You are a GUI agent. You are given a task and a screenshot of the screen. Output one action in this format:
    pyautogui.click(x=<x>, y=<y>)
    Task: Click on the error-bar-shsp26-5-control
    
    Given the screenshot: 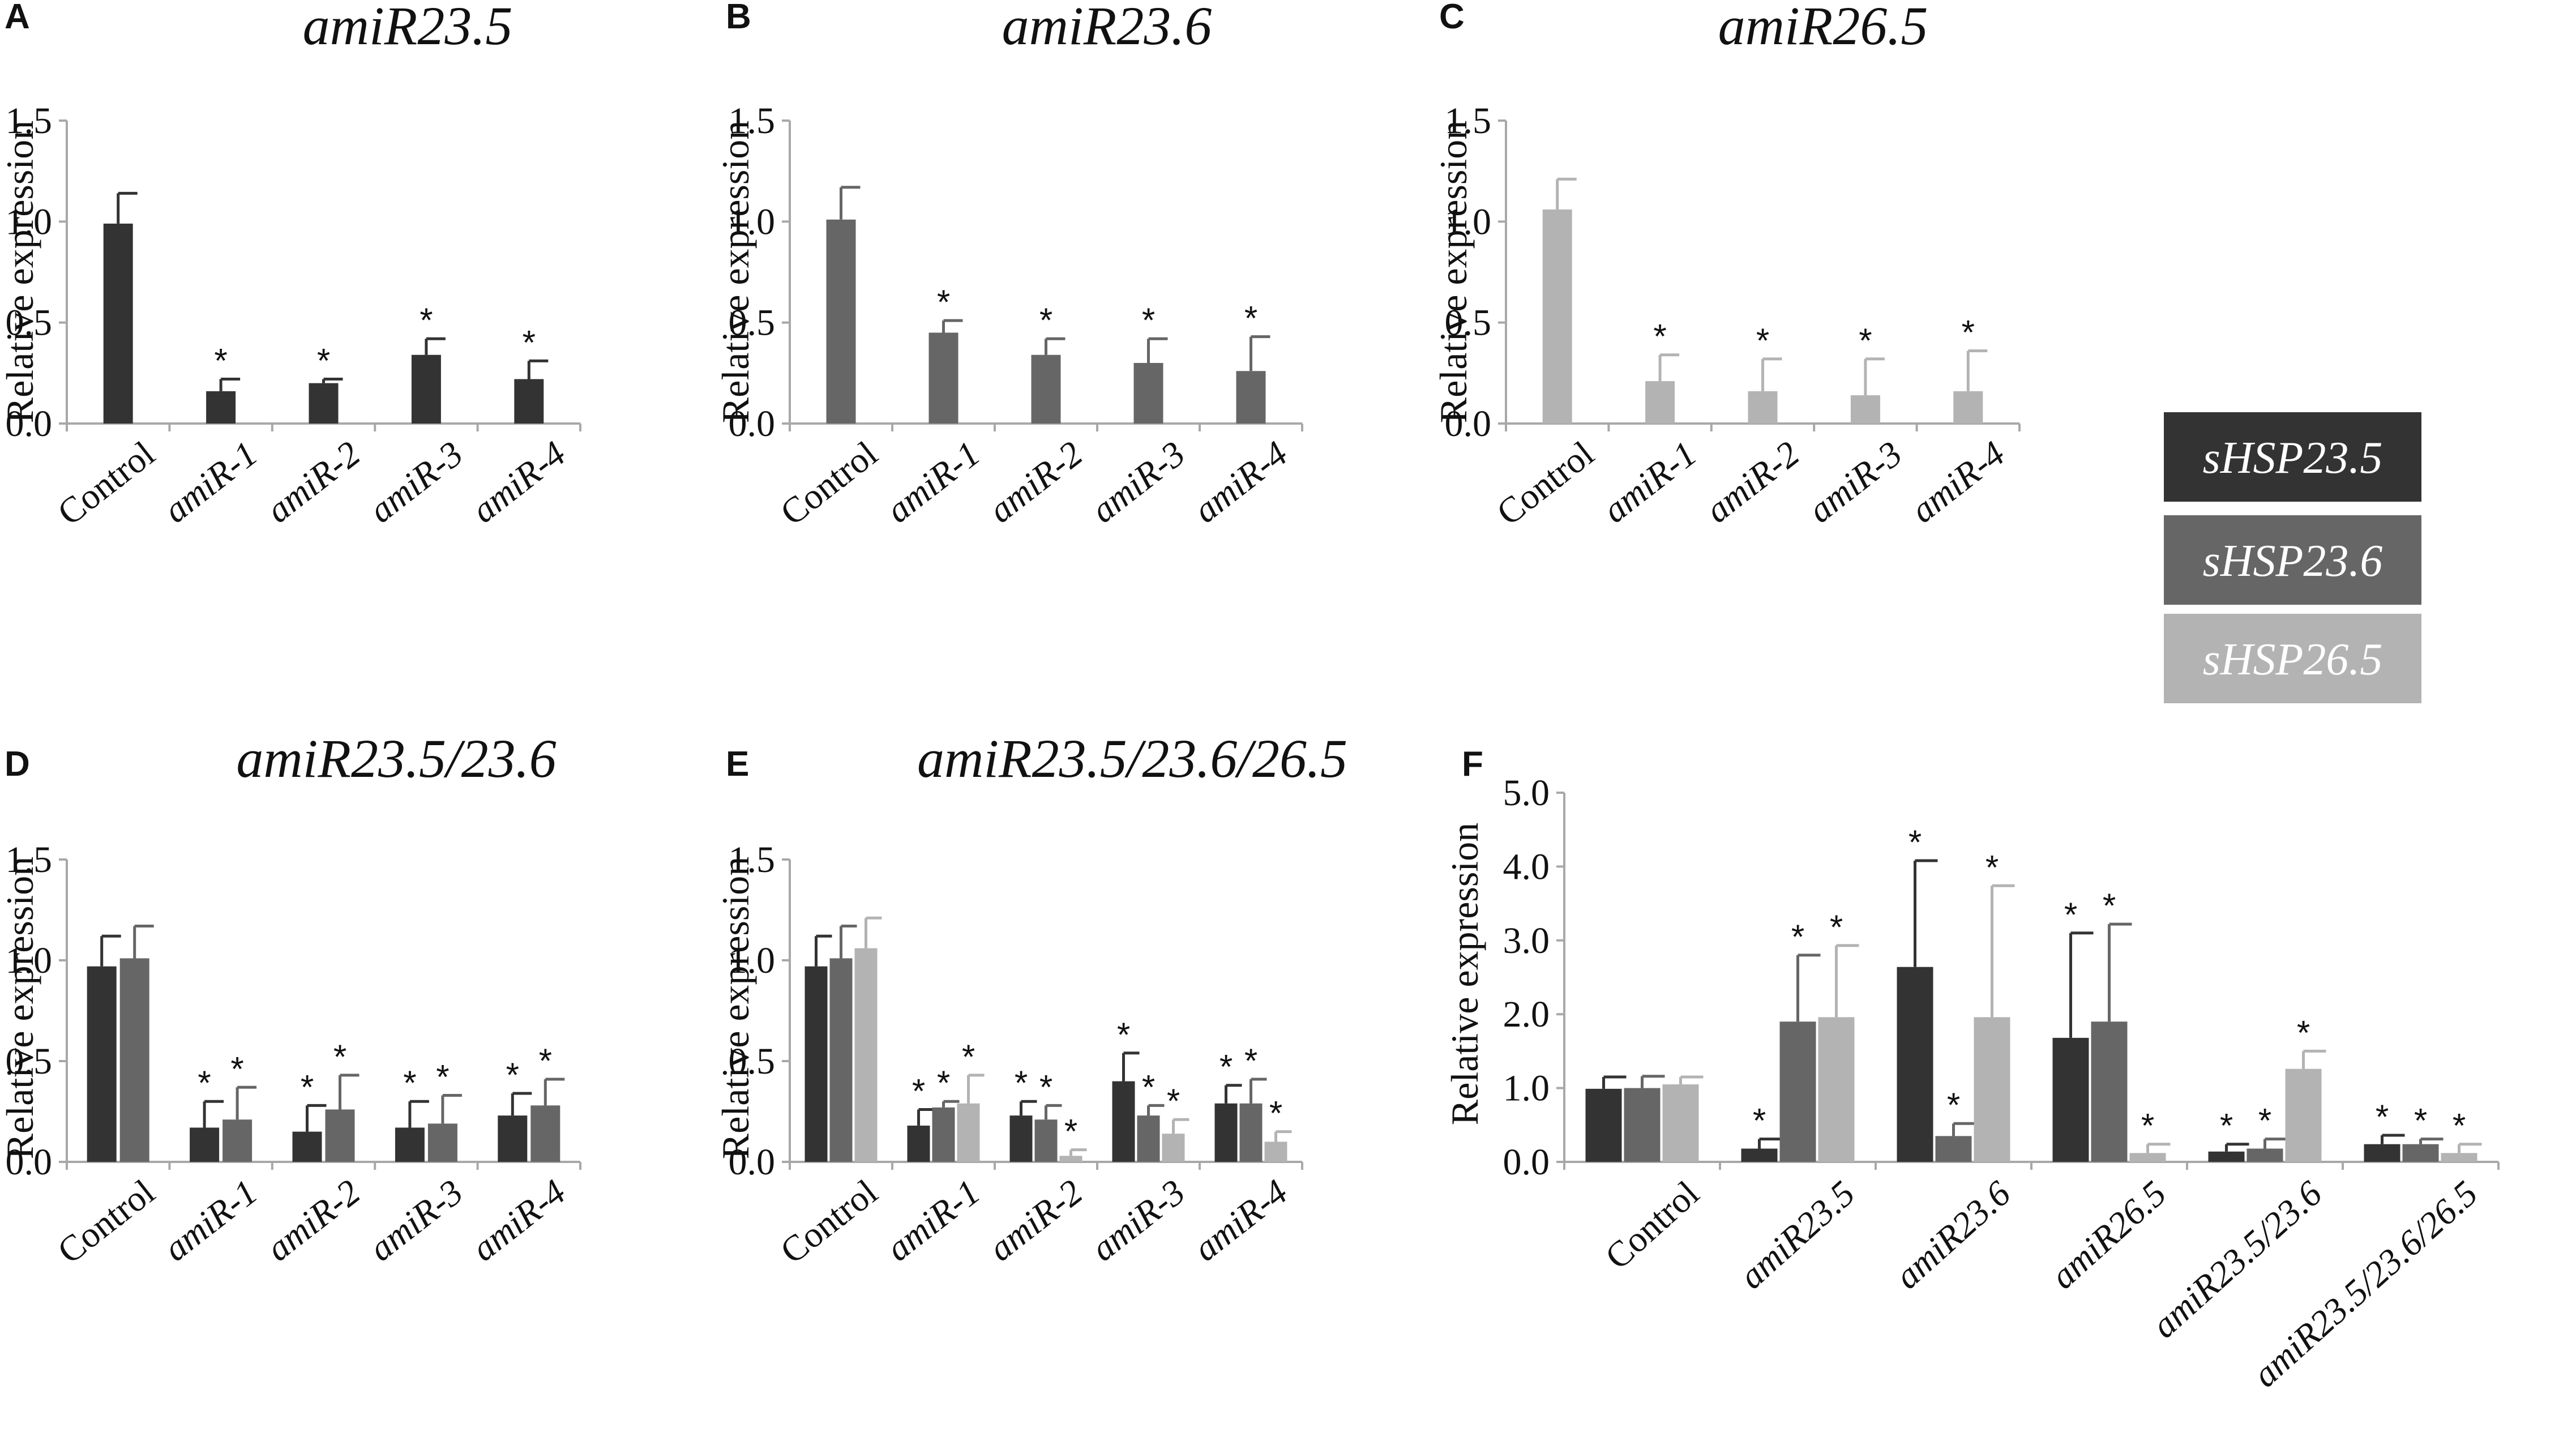 What is the action you would take?
    pyautogui.click(x=1691, y=1080)
    